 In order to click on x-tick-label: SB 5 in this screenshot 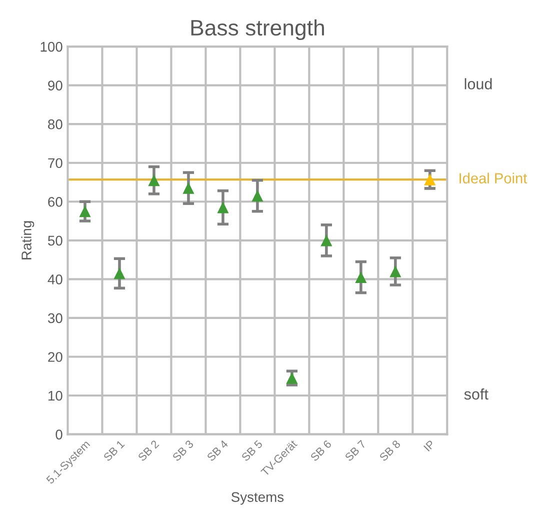, I will do `click(251, 451)`.